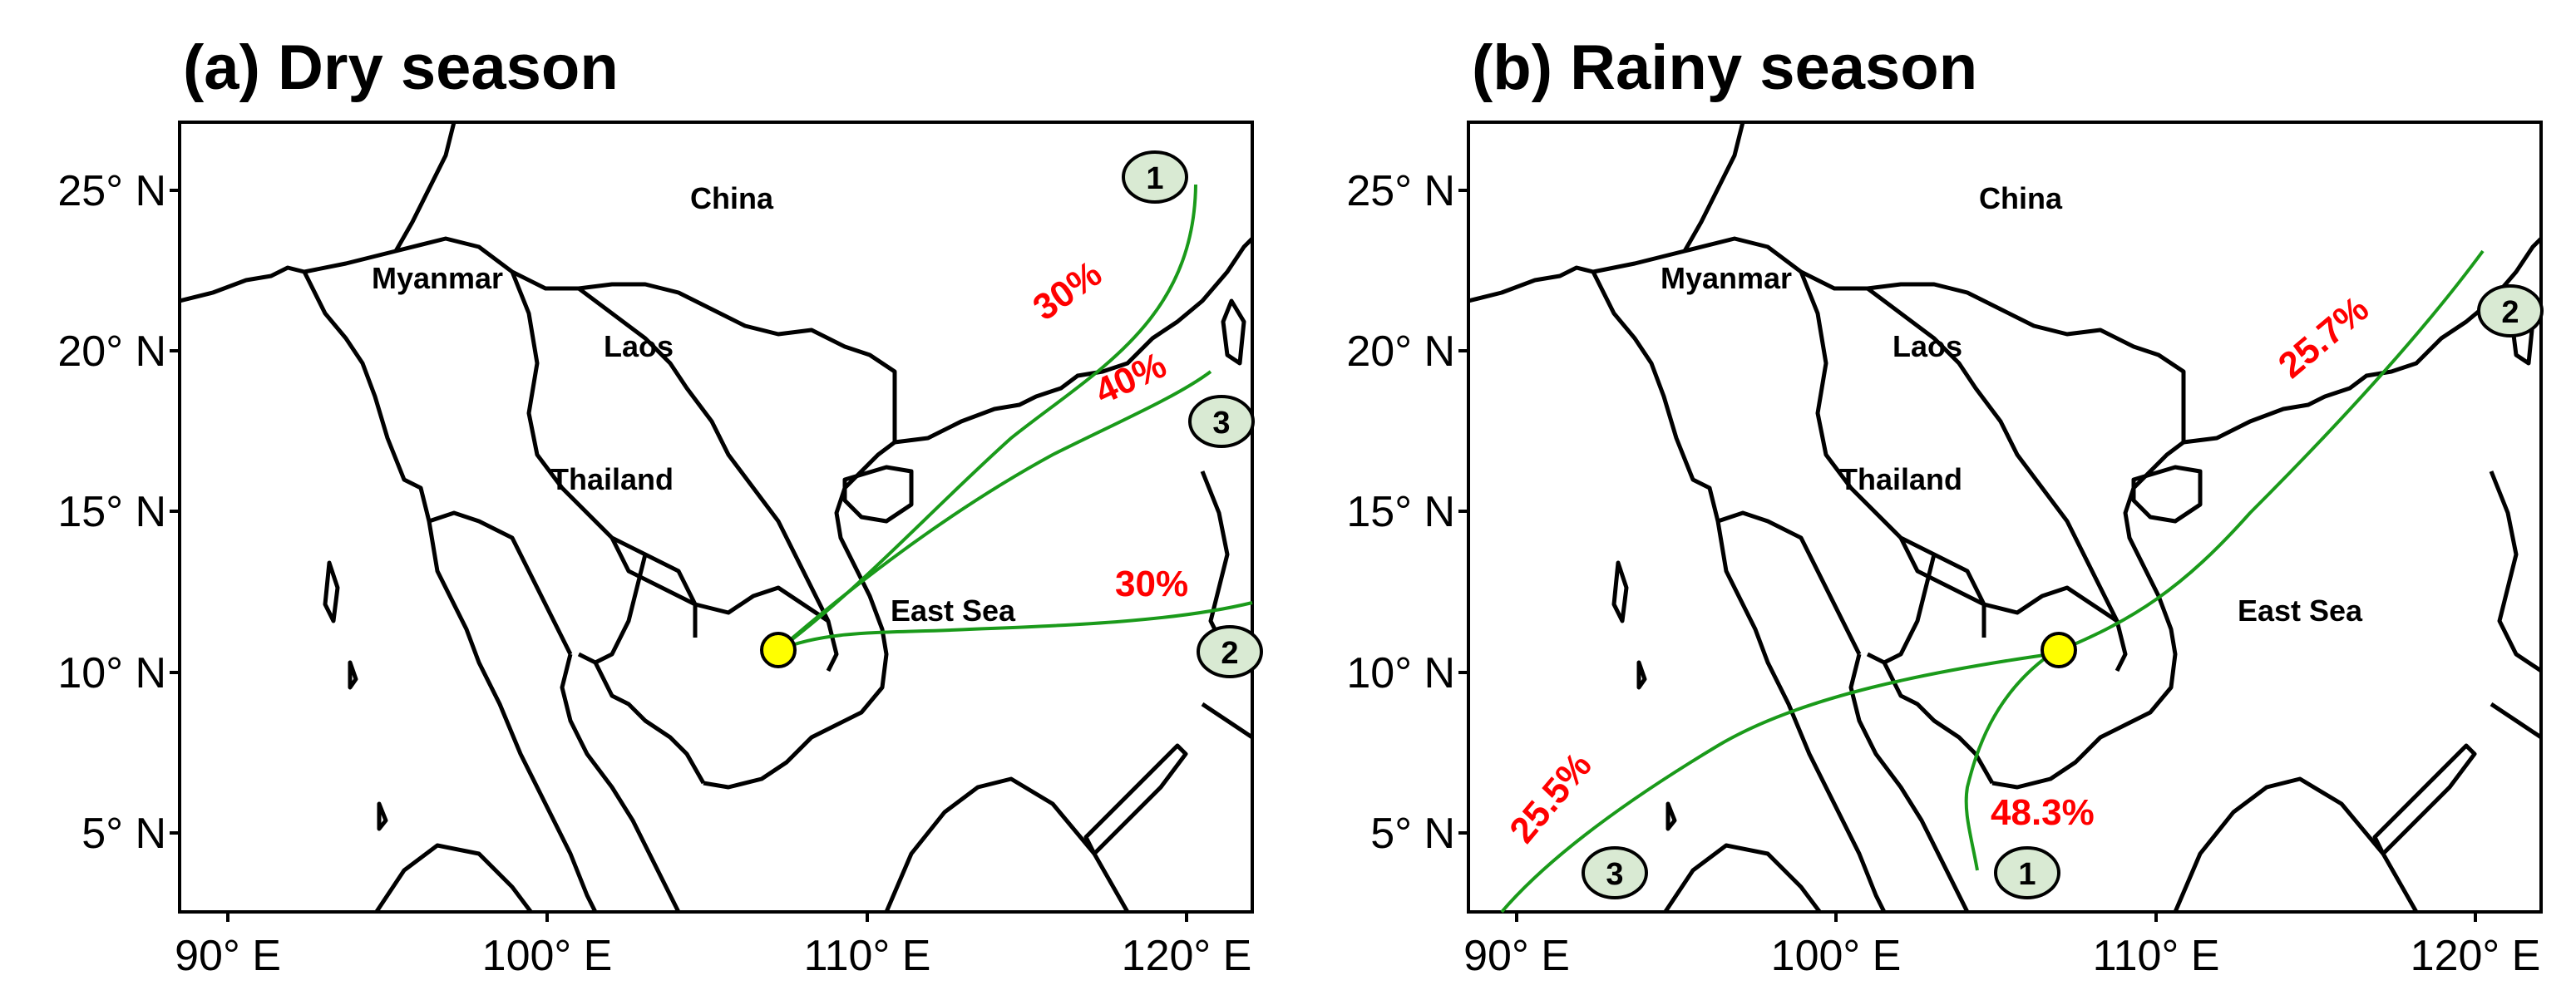 The image size is (2576, 1005). I want to click on panel-a-title: (a) Dry season, so click(401, 67).